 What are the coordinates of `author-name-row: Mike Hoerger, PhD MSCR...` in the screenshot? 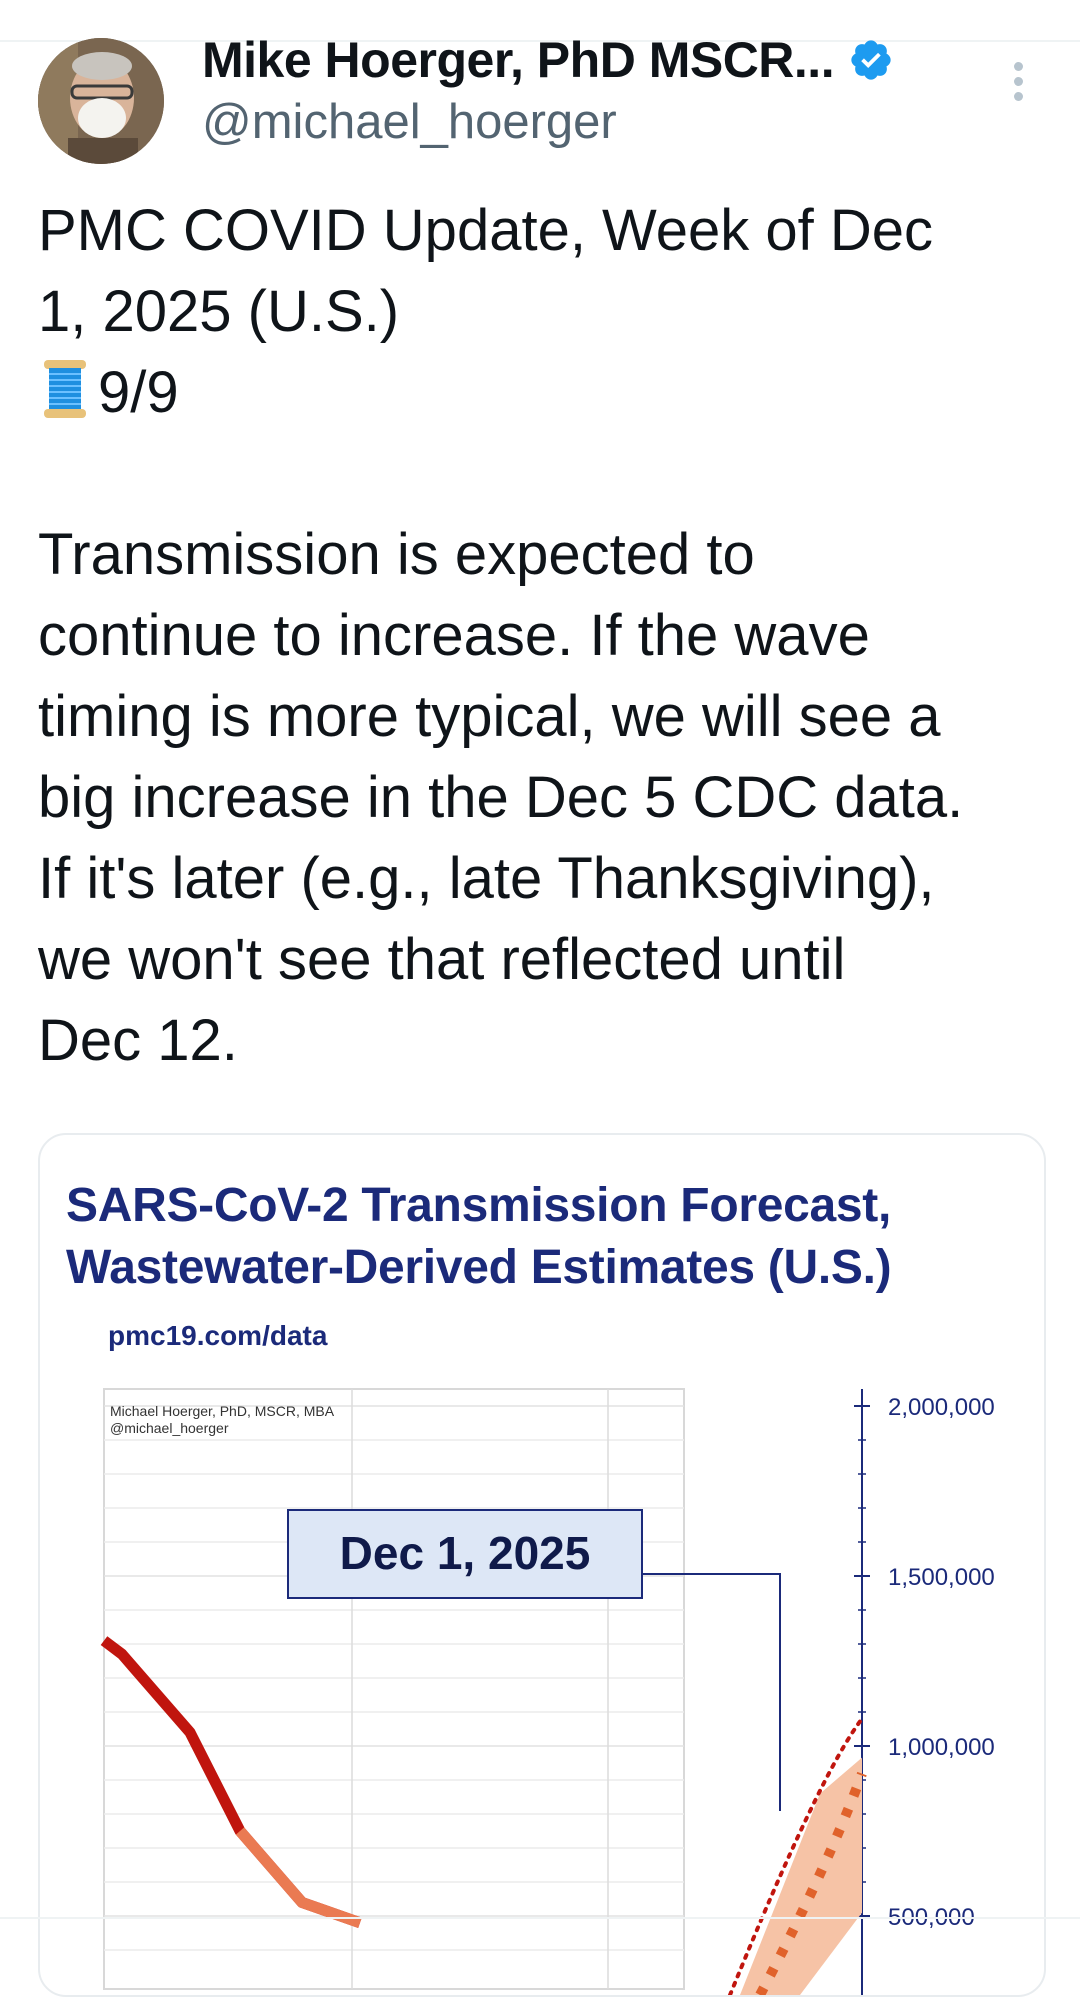 It's located at (548, 60).